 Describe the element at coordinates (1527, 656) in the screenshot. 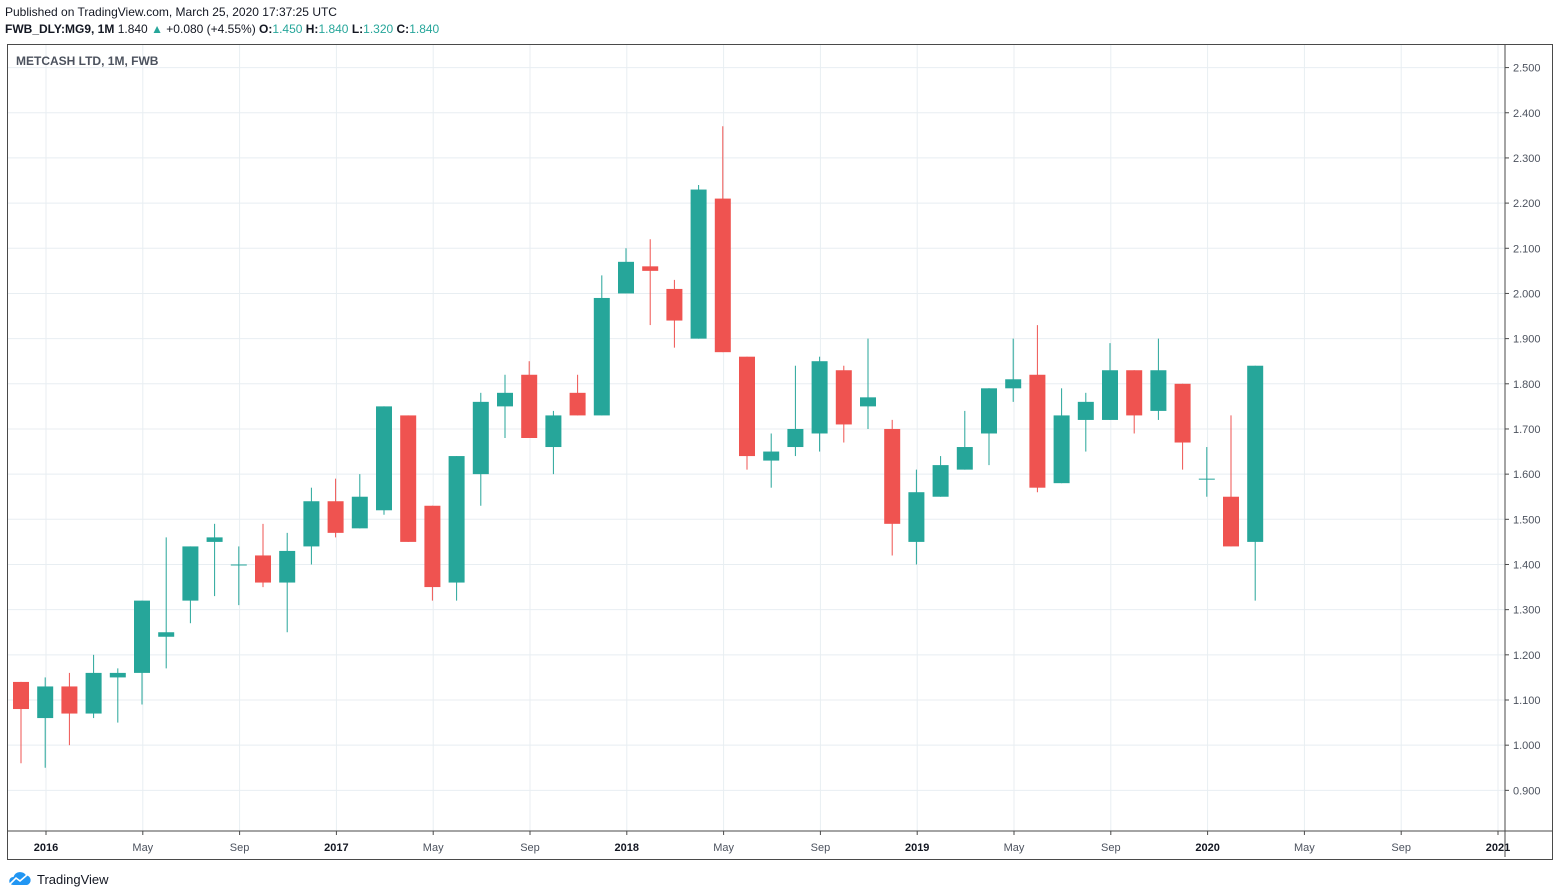

I see `y-tick-label: 1.200` at that location.